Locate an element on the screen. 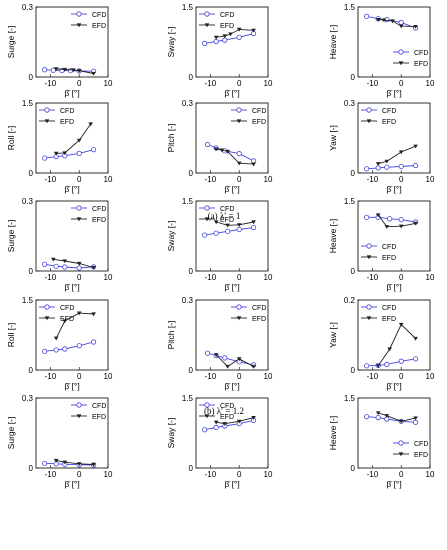  caption-b: (b) λ′ = 1.2 is located at coordinates (224, 411).